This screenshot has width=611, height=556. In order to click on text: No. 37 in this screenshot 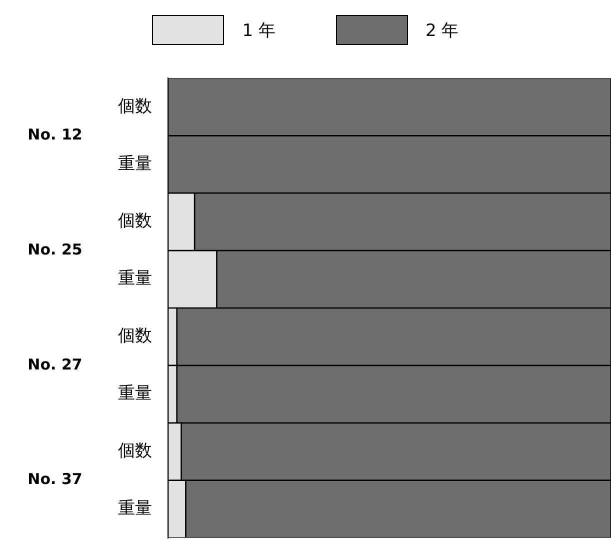, I will do `click(55, 479)`.